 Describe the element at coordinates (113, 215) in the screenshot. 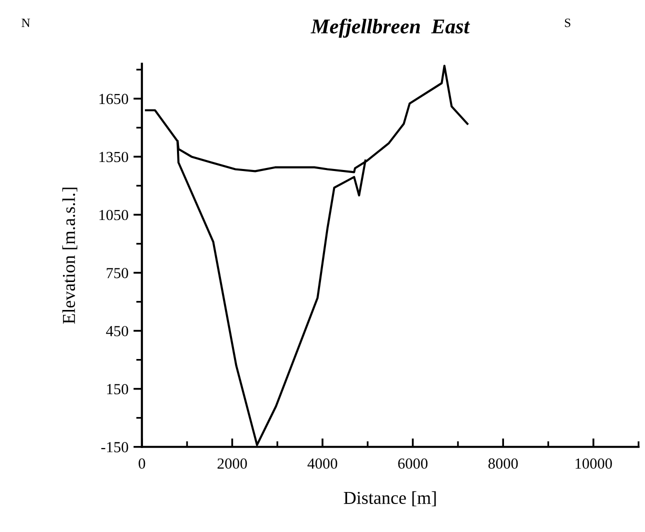

I see `y-tick-label: 1050` at that location.